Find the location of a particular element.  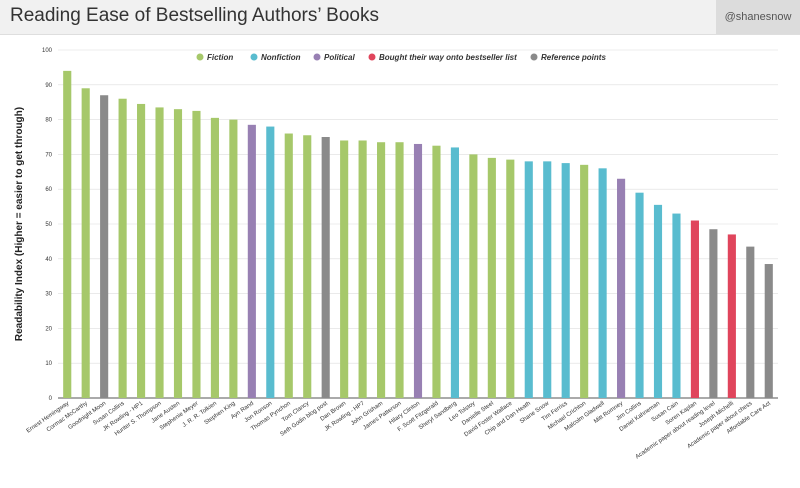

y-axis: 0 10 20 30 40 50 60 70 80 90 100 is located at coordinates (47, 225).